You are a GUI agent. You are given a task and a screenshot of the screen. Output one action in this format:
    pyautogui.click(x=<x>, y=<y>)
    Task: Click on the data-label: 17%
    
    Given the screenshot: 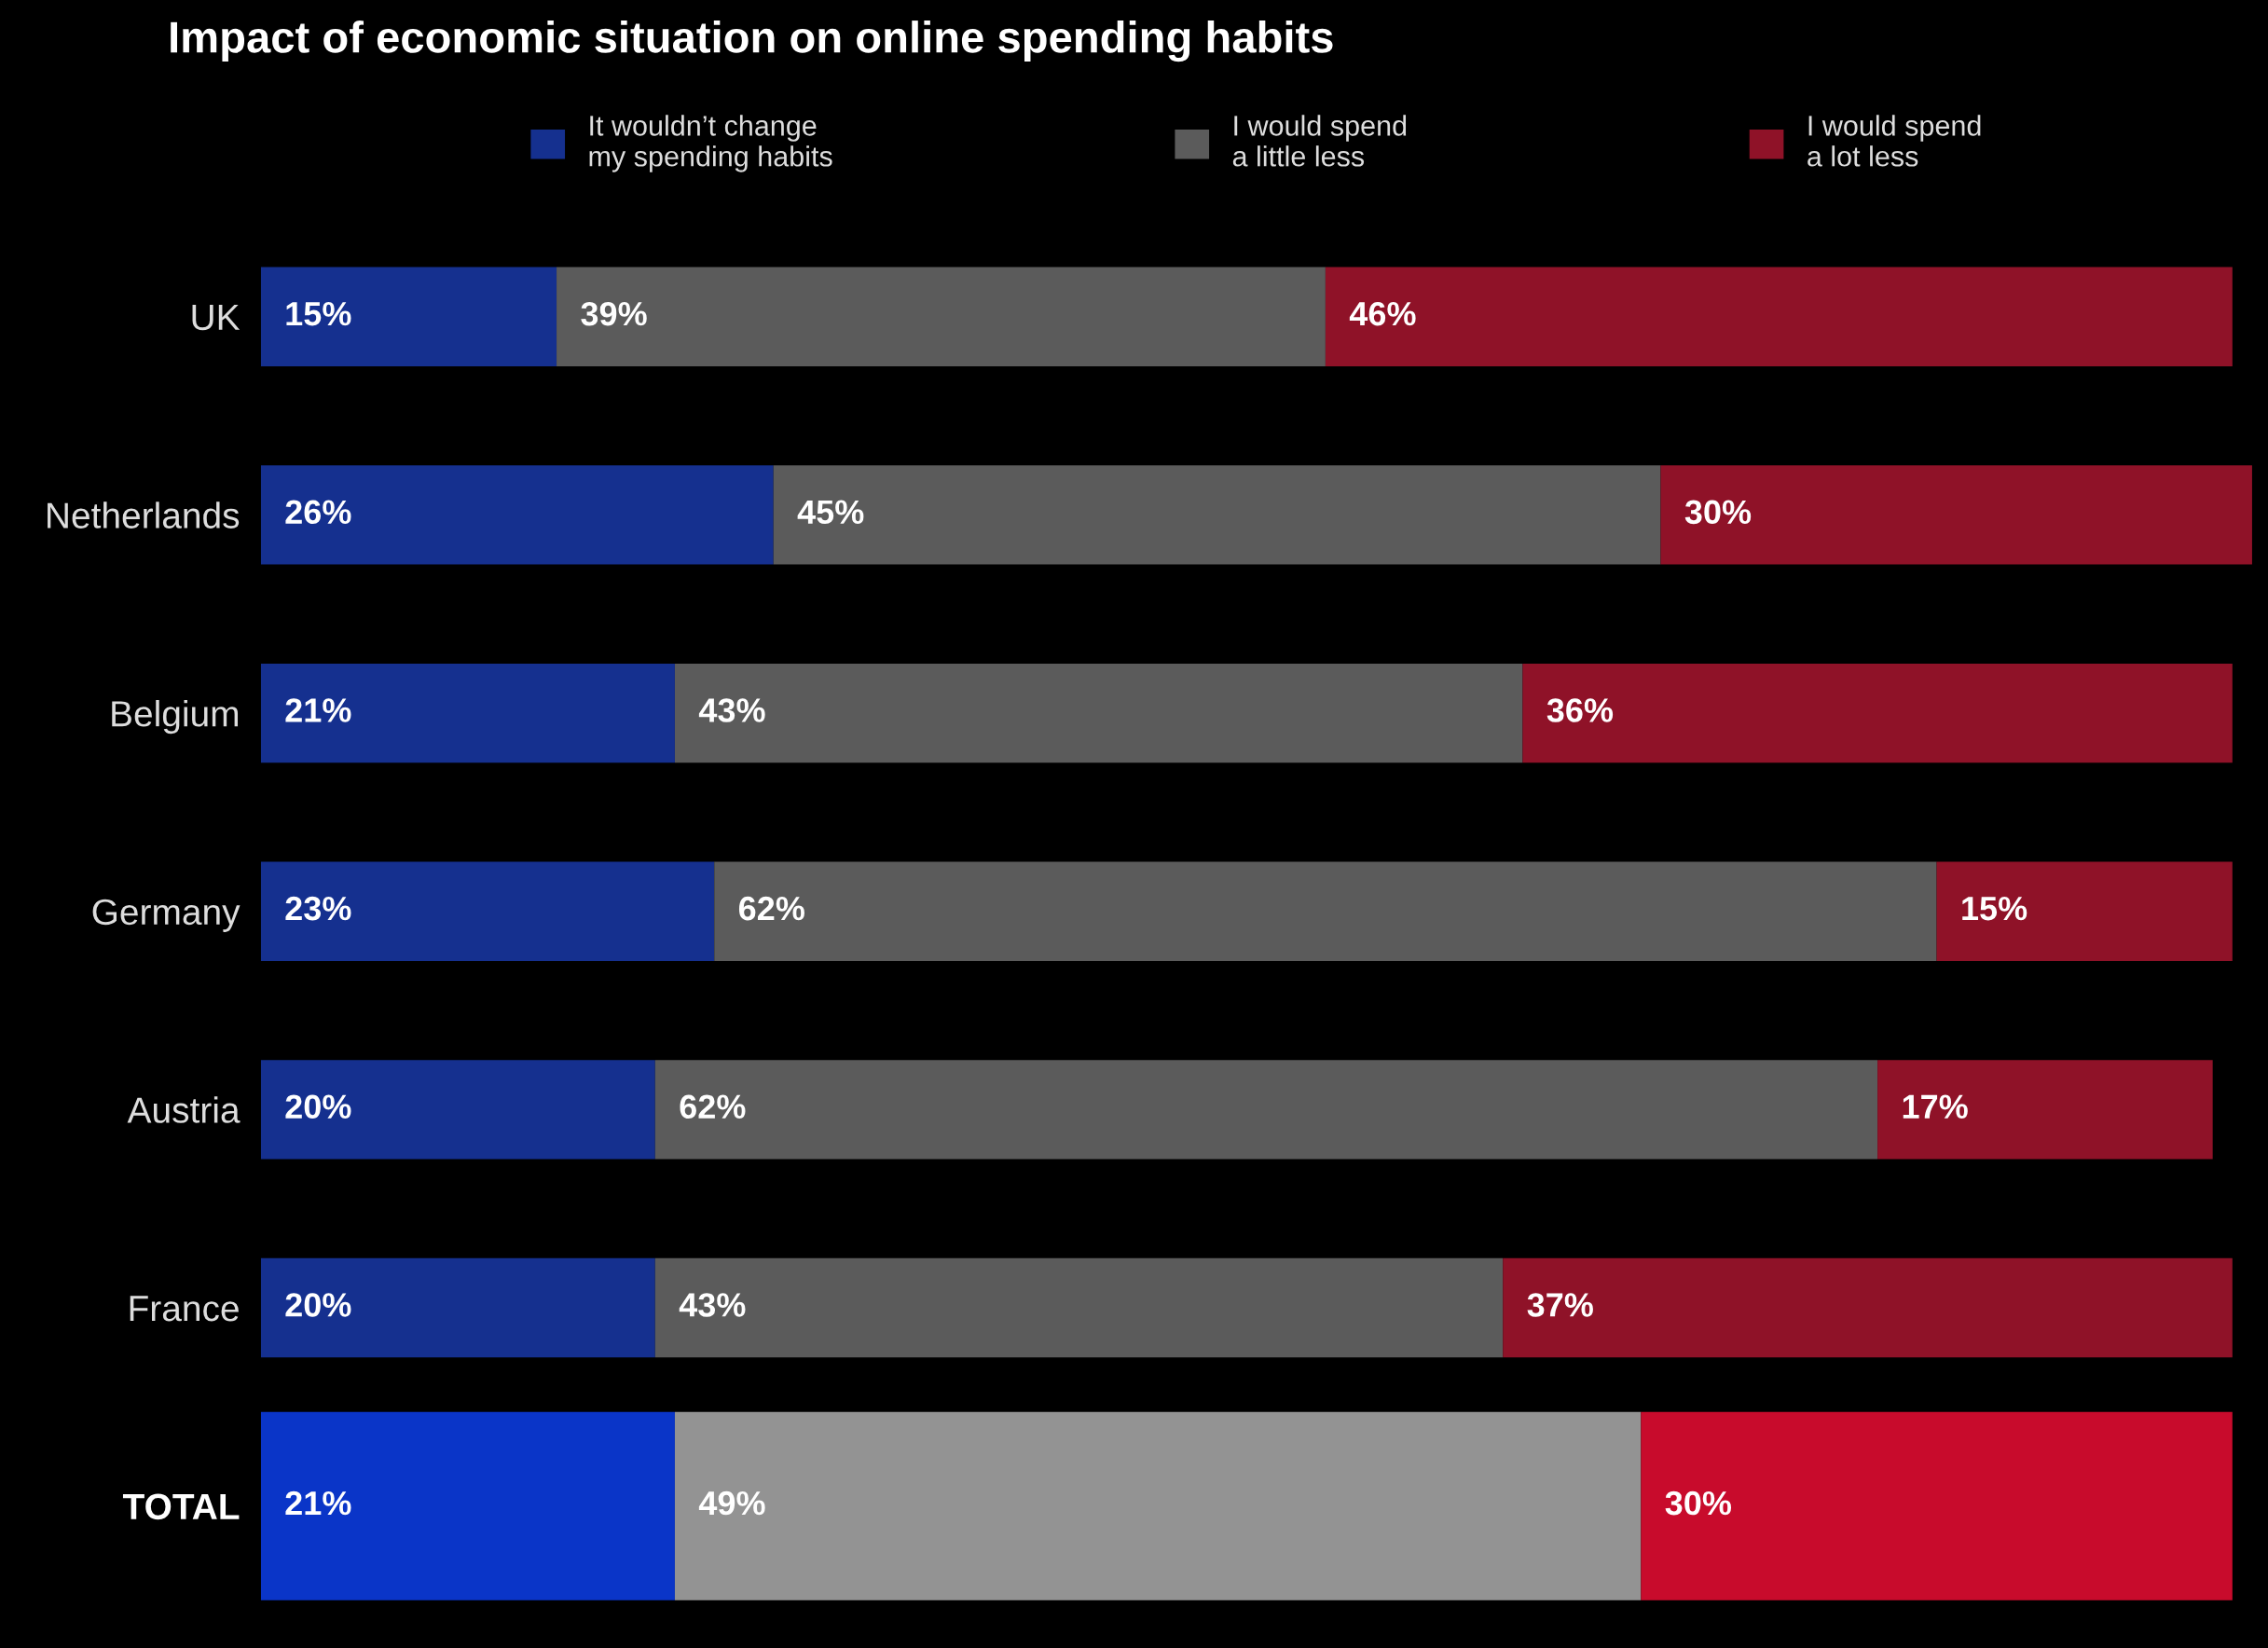 What is the action you would take?
    pyautogui.click(x=1935, y=1106)
    